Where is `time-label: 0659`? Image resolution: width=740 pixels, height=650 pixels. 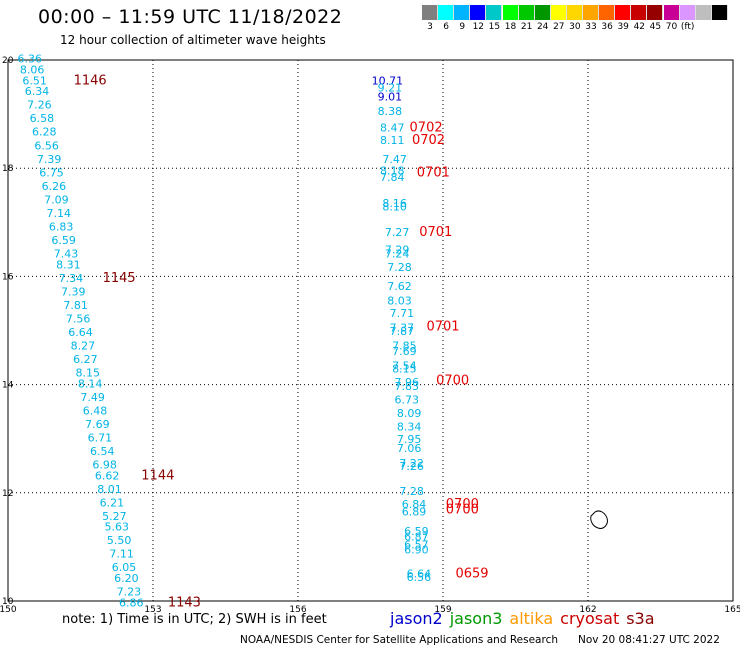
time-label: 0659 is located at coordinates (471, 574).